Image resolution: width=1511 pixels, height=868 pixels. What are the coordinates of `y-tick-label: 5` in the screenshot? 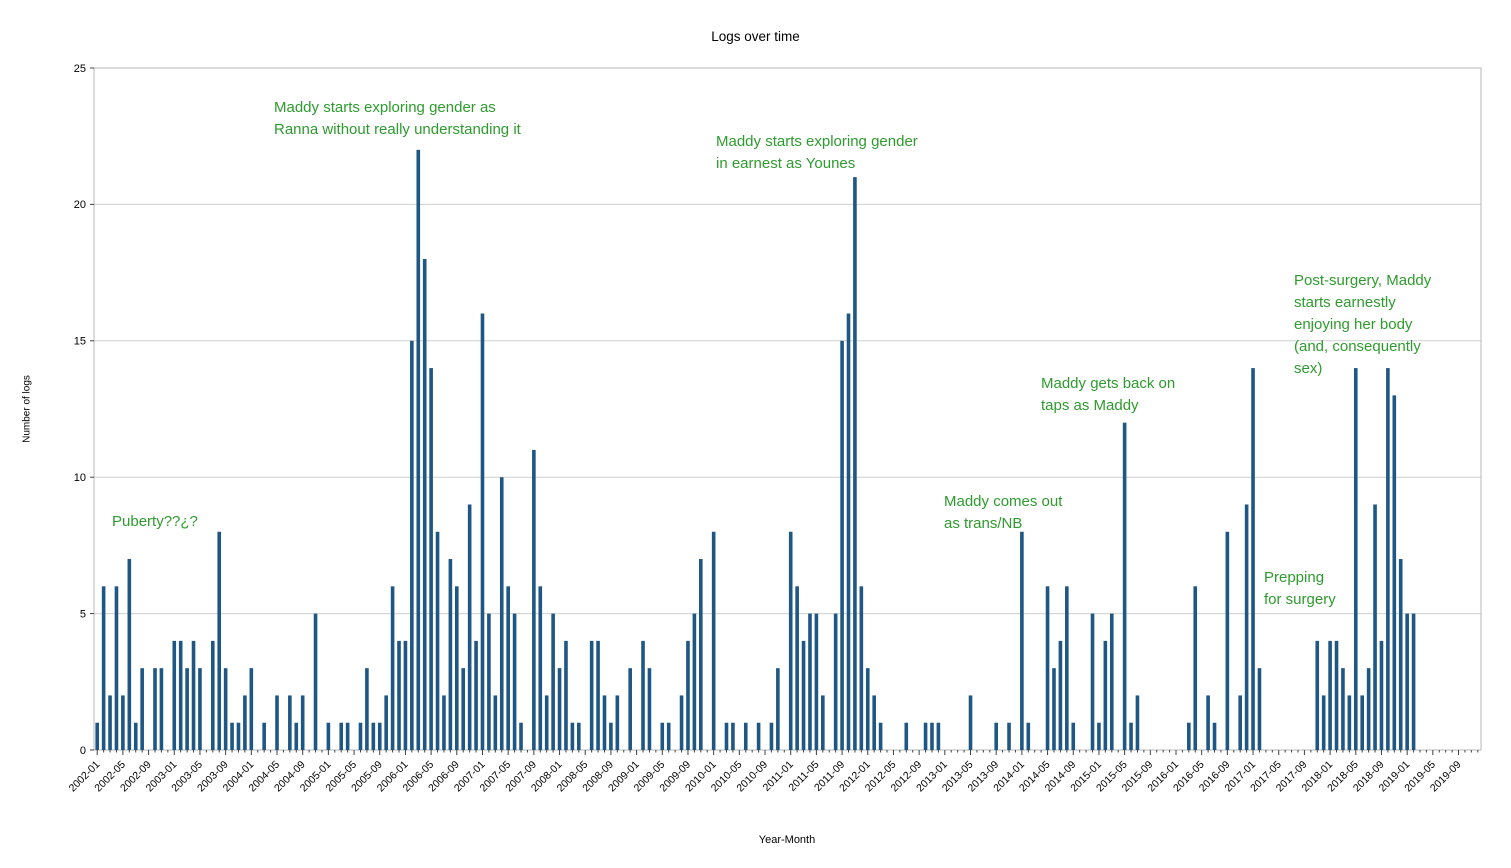 It's located at (83, 614).